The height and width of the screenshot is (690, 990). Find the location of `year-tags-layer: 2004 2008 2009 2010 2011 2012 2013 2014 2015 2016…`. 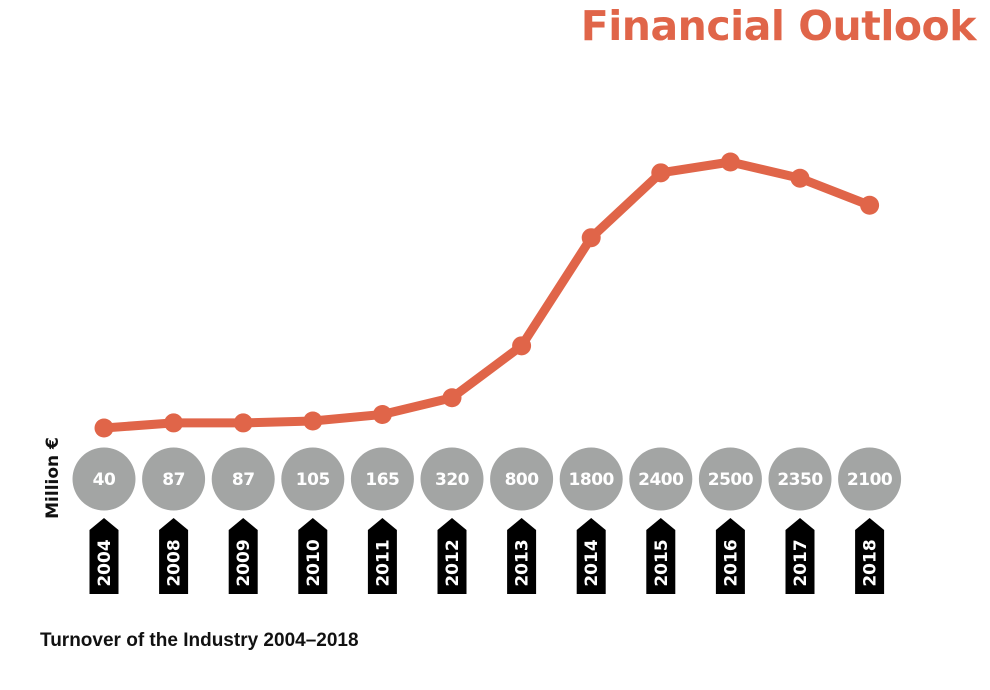

year-tags-layer: 2004 2008 2009 2010 2011 2012 2013 2014 2015 2016… is located at coordinates (487, 556).